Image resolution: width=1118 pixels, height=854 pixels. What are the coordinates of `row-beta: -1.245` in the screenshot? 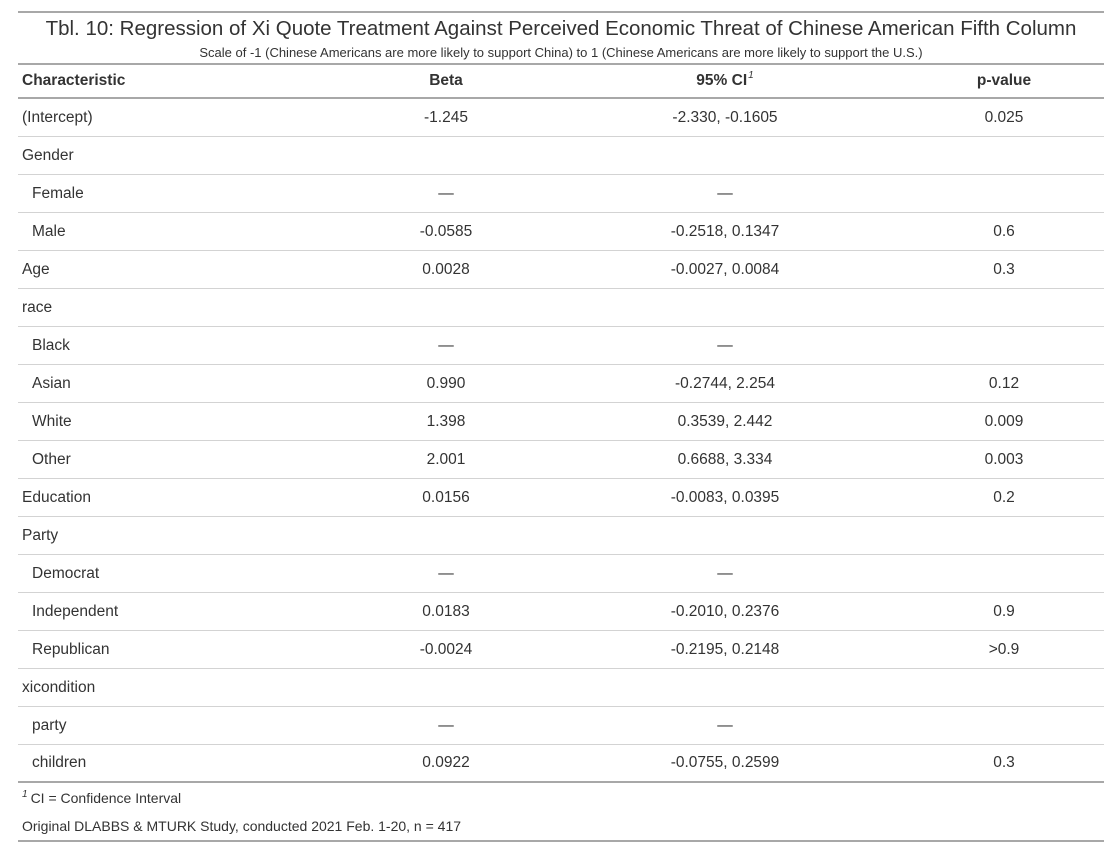 It's located at (446, 117).